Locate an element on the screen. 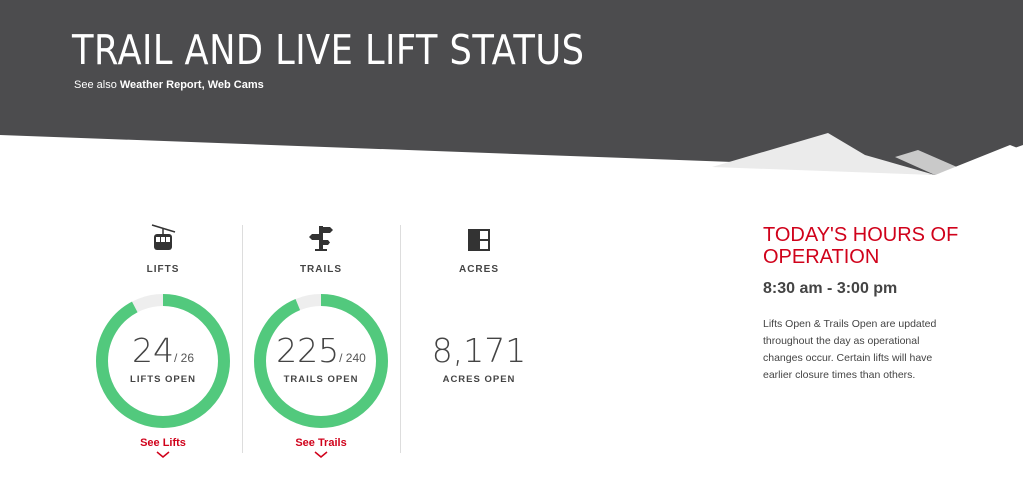 This screenshot has height=499, width=1023. trails-column: TRAILS 225/ 240 TRAILS OPEN See Trails is located at coordinates (321, 340).